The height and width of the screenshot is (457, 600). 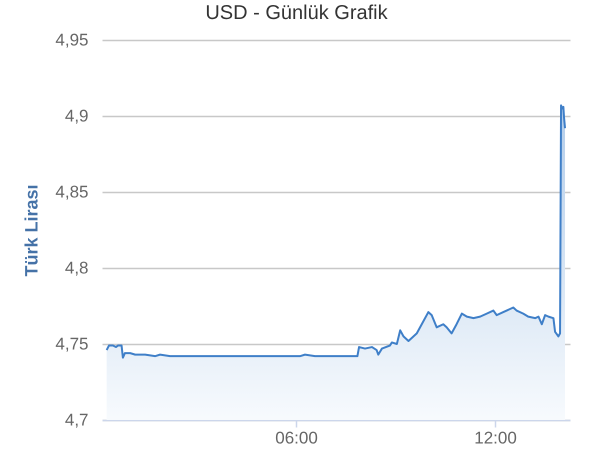 What do you see at coordinates (31, 230) in the screenshot?
I see `y-axis-title: Türk Lirası` at bounding box center [31, 230].